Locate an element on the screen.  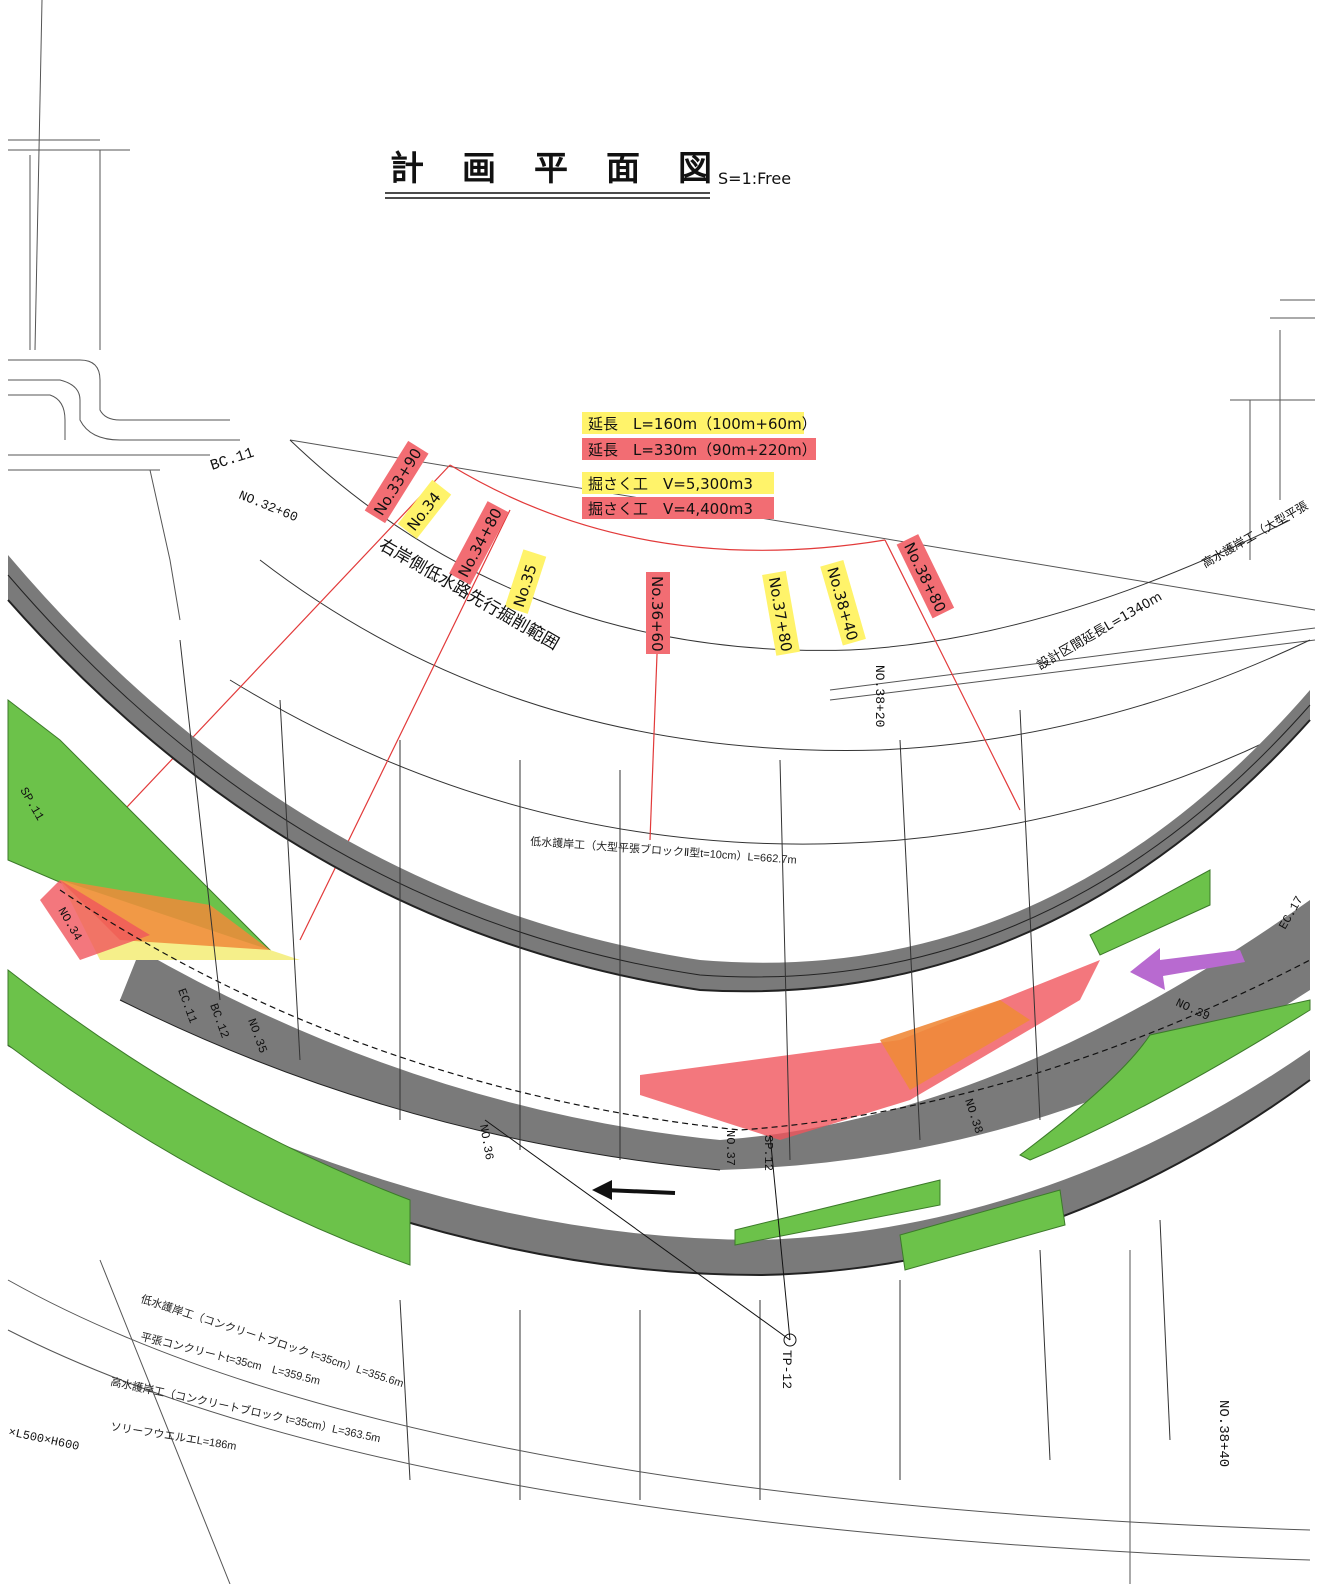
tp12-lines is located at coordinates (640, 1233).